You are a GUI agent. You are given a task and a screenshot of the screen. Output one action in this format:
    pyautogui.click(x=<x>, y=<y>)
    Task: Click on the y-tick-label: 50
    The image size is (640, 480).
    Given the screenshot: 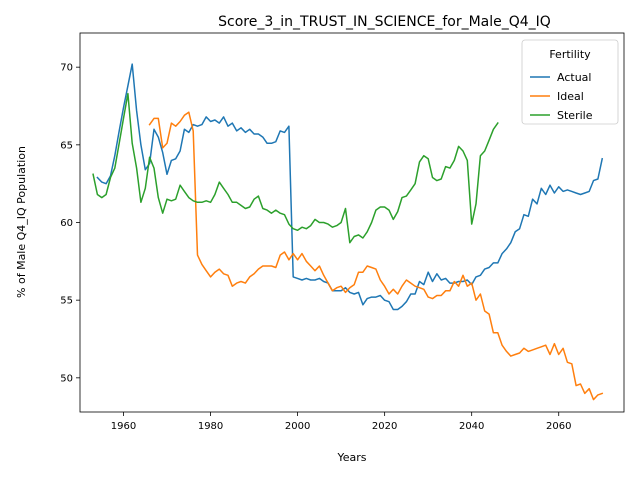 What is the action you would take?
    pyautogui.click(x=66, y=378)
    